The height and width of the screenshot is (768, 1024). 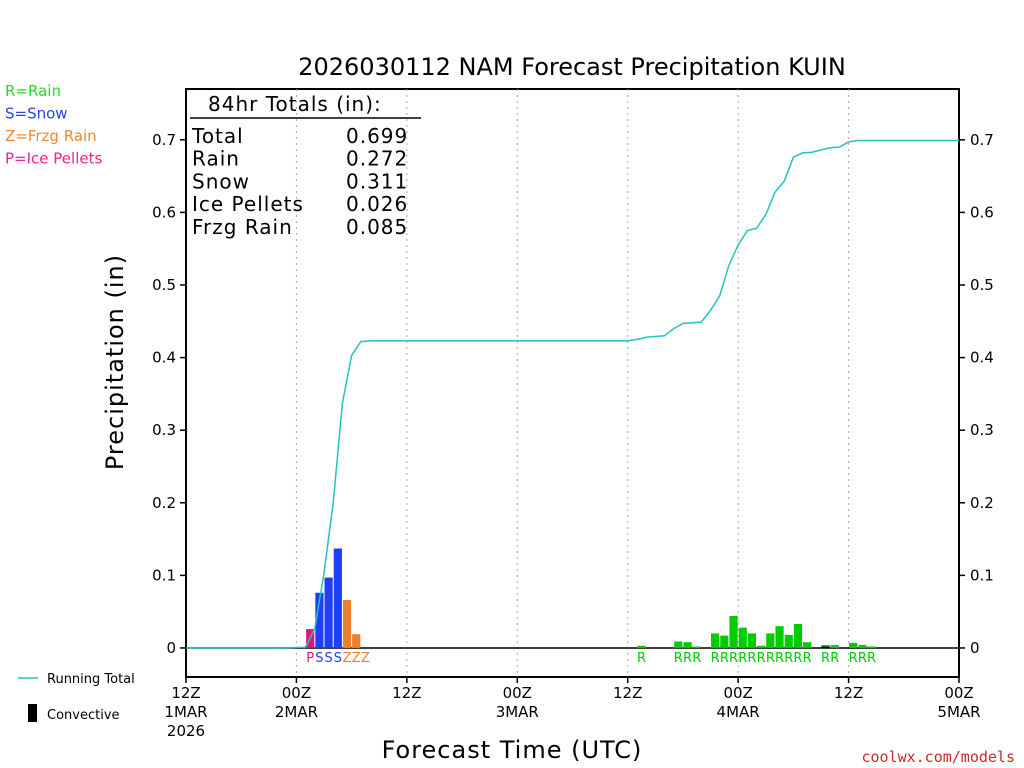 What do you see at coordinates (32, 713) in the screenshot?
I see `convective-legend-swatch` at bounding box center [32, 713].